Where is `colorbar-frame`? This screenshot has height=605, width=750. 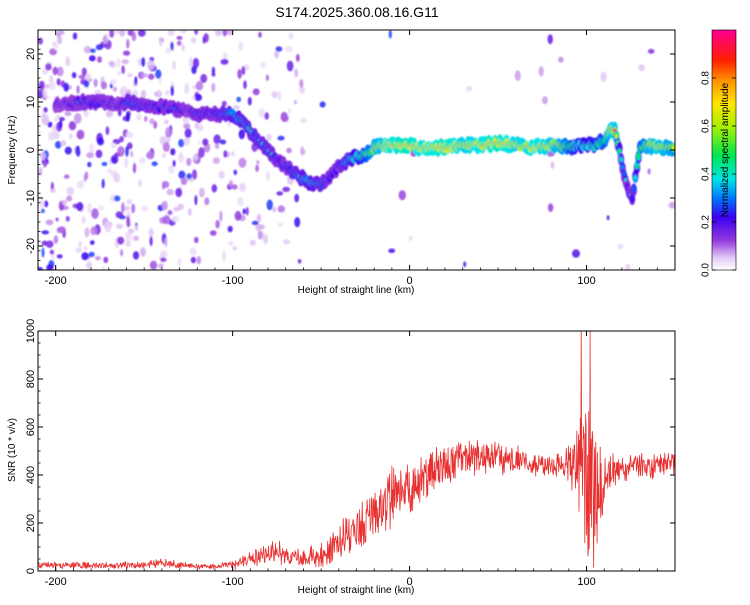 colorbar-frame is located at coordinates (724, 150).